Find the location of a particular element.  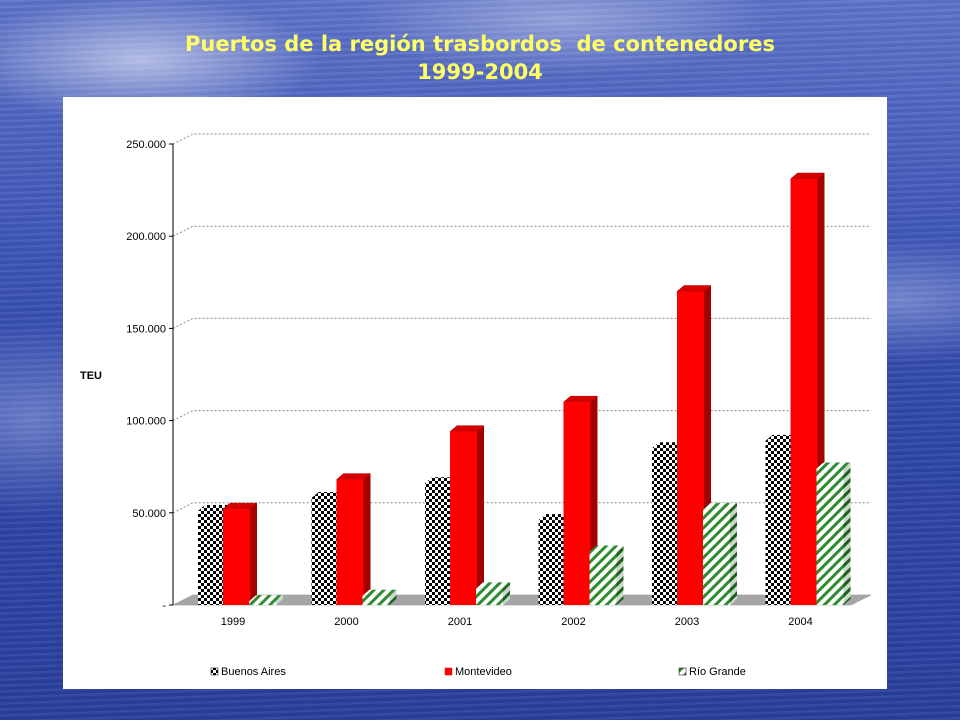

x-tick-label: 1999 is located at coordinates (233, 622).